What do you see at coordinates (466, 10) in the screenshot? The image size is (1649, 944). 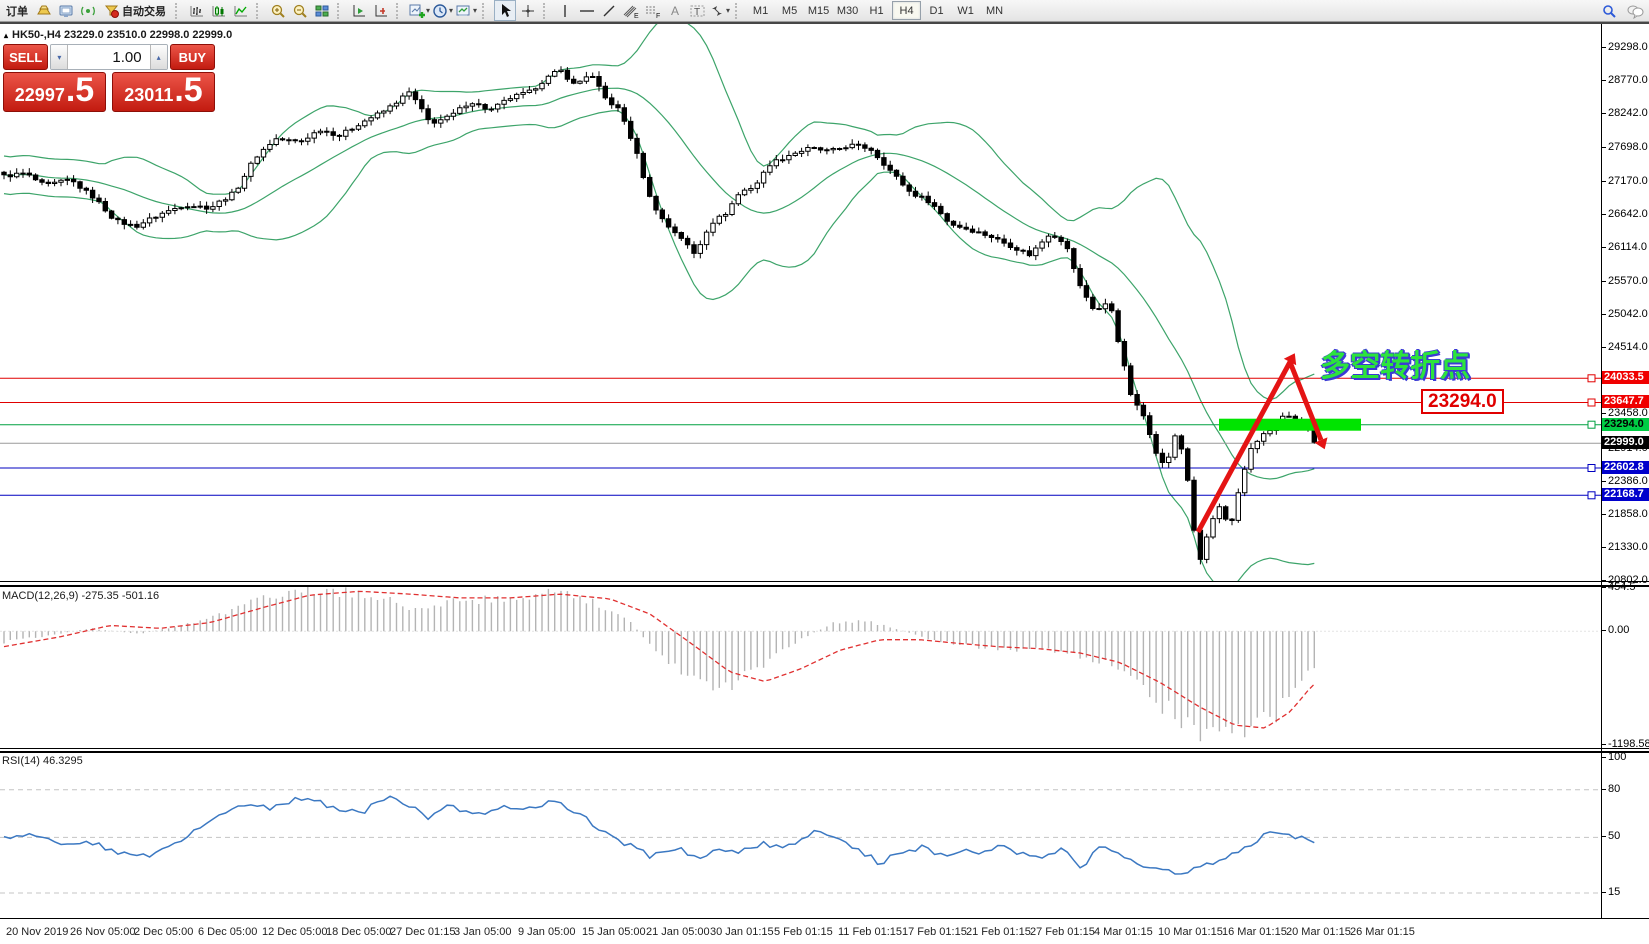 I see `chart-template-button: ▾` at bounding box center [466, 10].